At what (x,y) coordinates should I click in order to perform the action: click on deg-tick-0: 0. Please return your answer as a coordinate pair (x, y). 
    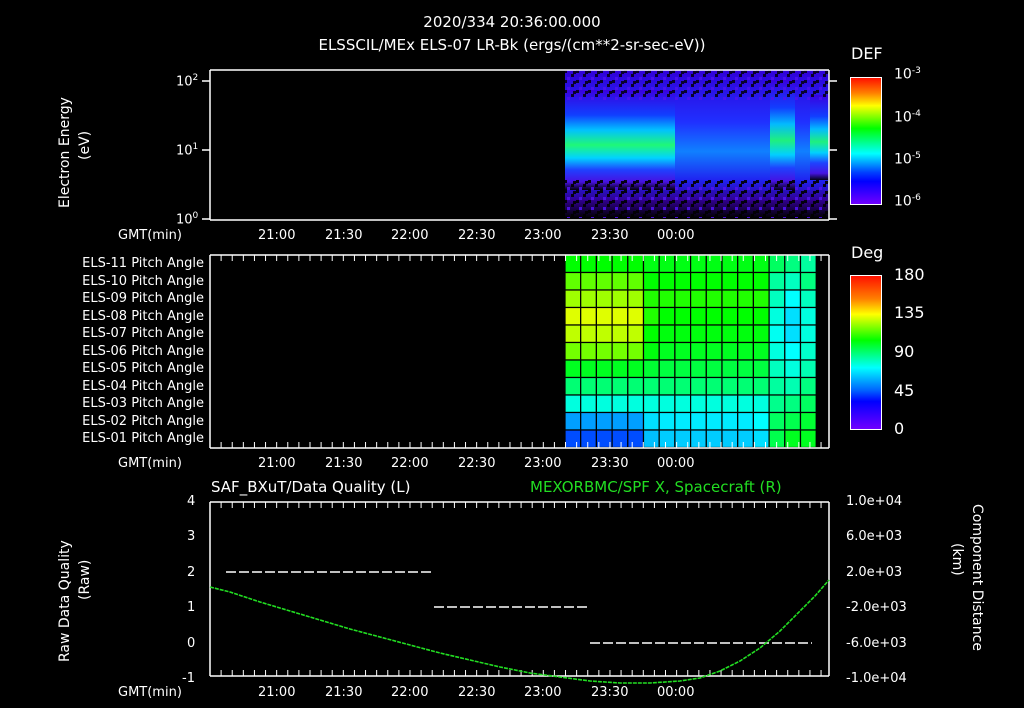
    Looking at the image, I should click on (899, 428).